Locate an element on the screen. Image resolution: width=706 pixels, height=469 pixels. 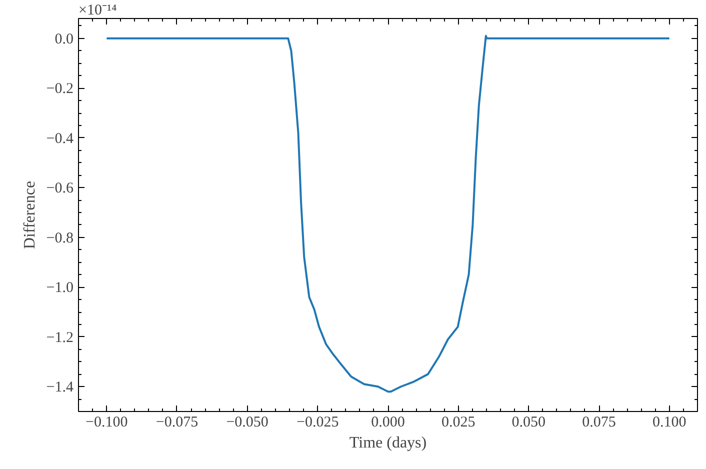
x-tick-label: −0.025 is located at coordinates (317, 422).